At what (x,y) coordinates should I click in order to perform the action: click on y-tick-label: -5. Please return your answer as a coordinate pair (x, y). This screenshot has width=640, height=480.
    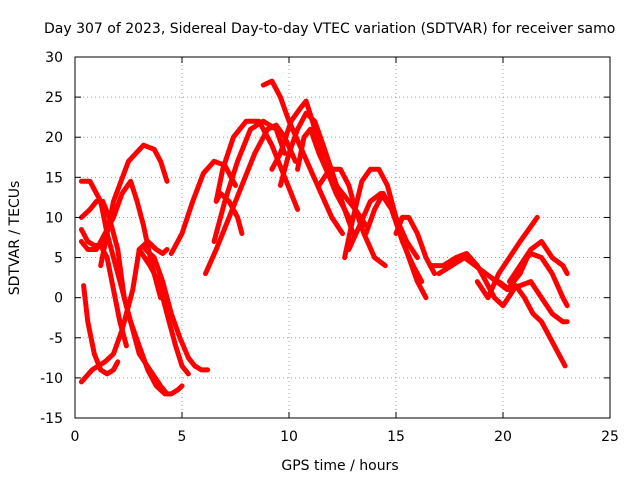
    Looking at the image, I should click on (56, 339).